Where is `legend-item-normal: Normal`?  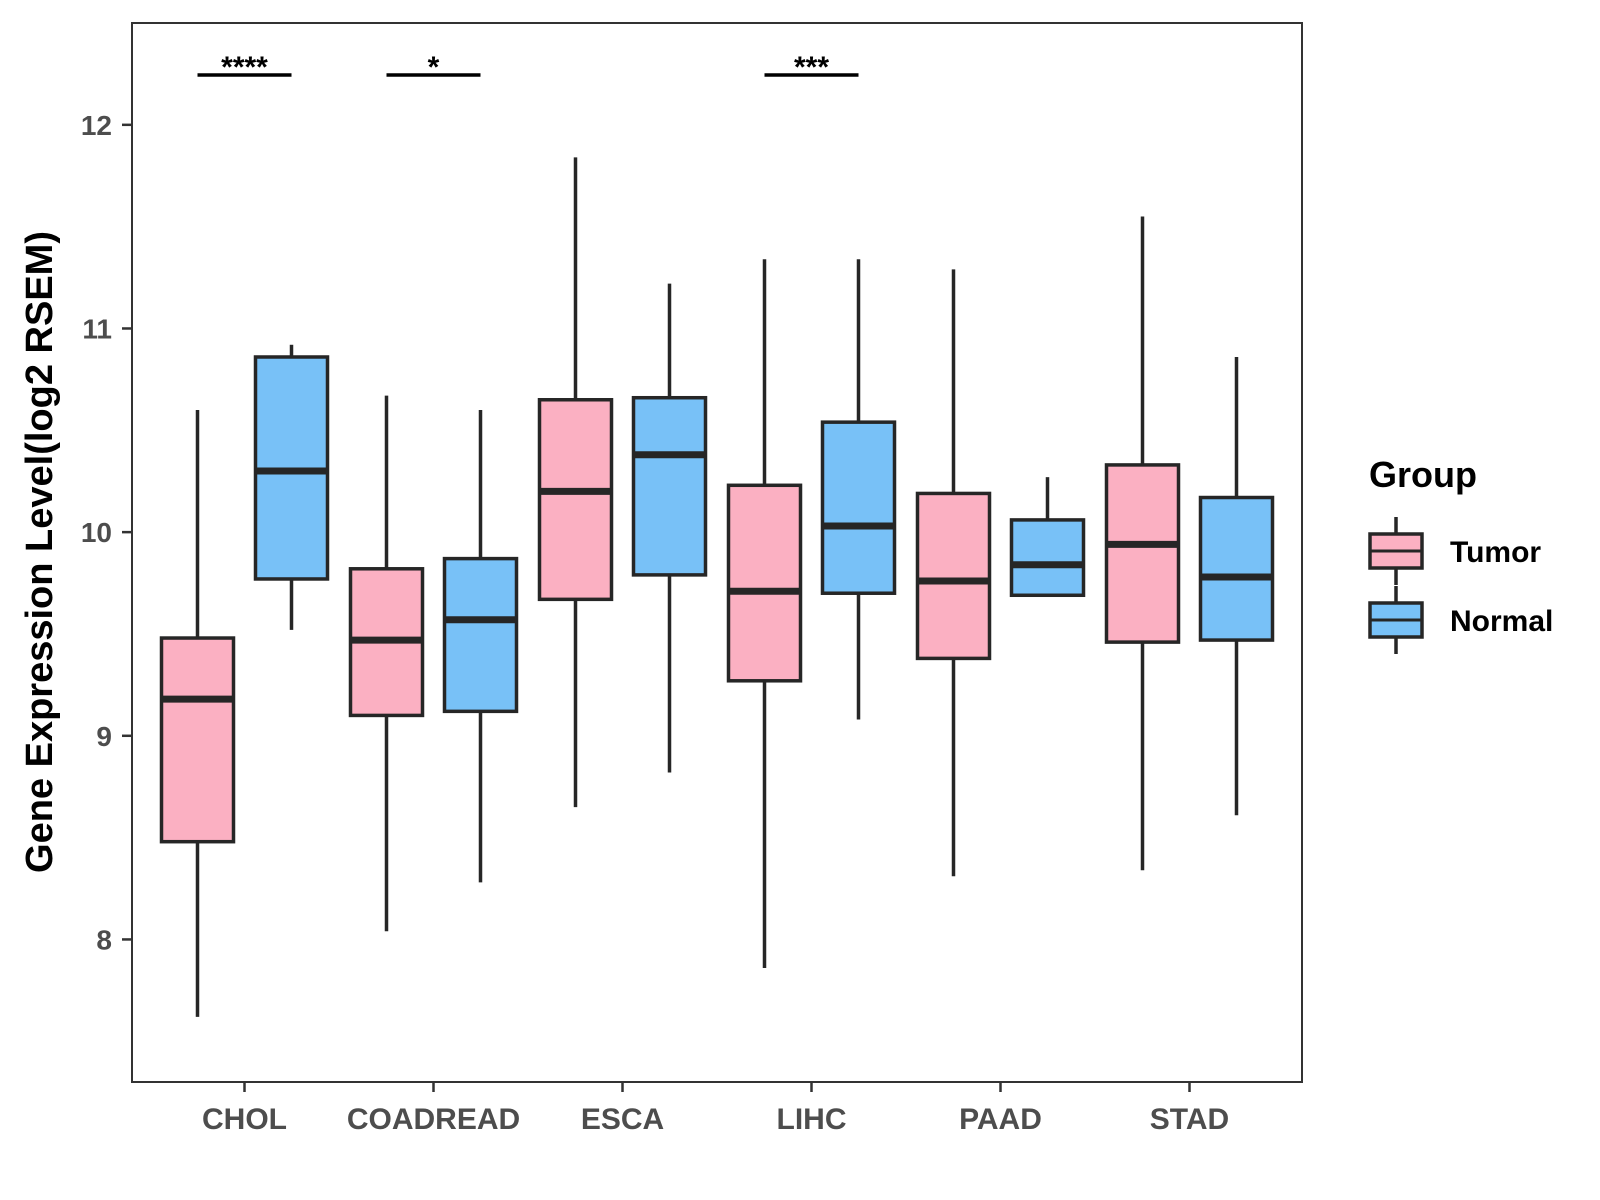
legend-item-normal: Normal is located at coordinates (1460, 620).